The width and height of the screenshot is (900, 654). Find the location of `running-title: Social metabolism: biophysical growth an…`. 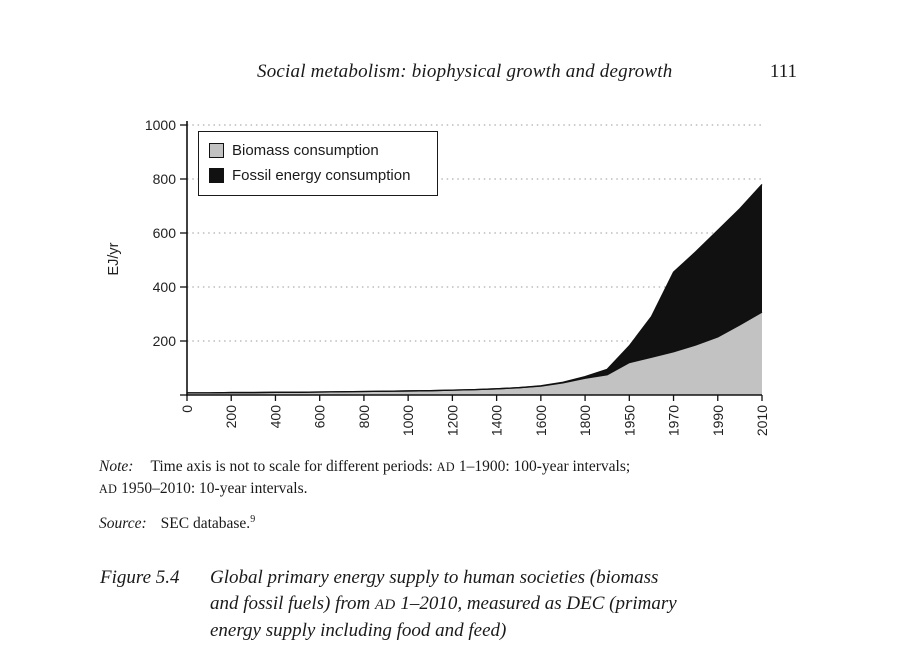

running-title: Social metabolism: biophysical growth an… is located at coordinates (465, 71).